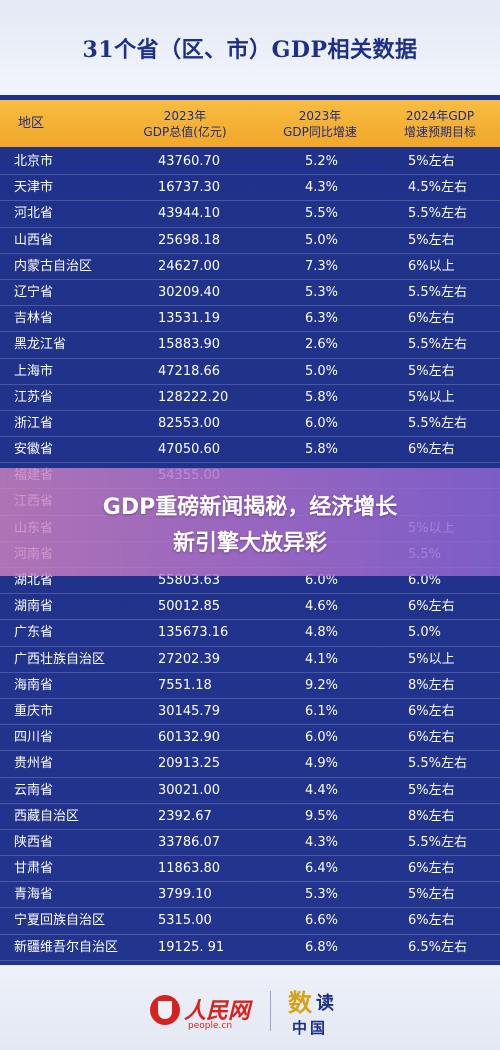 The image size is (500, 1050). I want to click on growth-cell: 6.0%, so click(322, 738).